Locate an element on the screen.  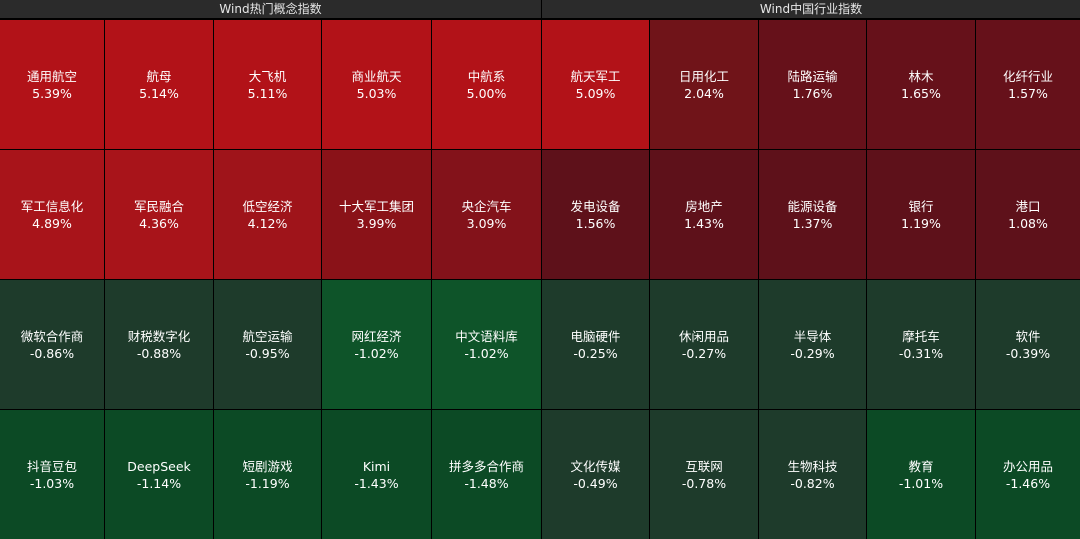
concept-tile: 网红经济 -1.02% is located at coordinates (376, 344).